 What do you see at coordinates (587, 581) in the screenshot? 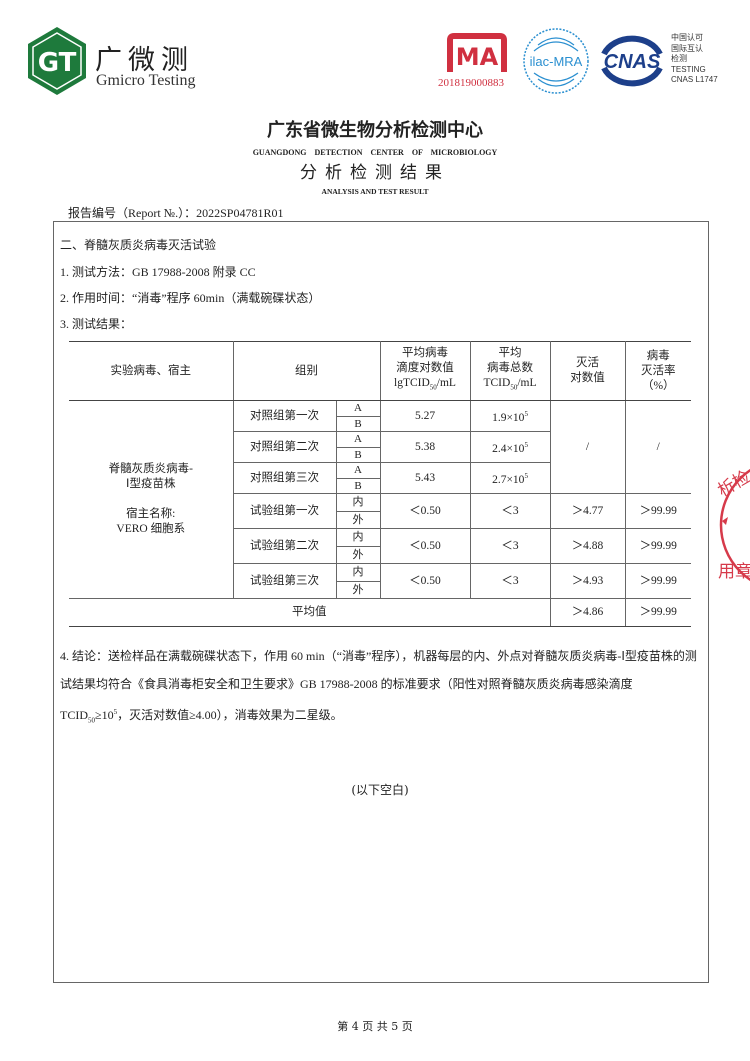
I see `log-kill-cell: ＞4.93` at bounding box center [587, 581].